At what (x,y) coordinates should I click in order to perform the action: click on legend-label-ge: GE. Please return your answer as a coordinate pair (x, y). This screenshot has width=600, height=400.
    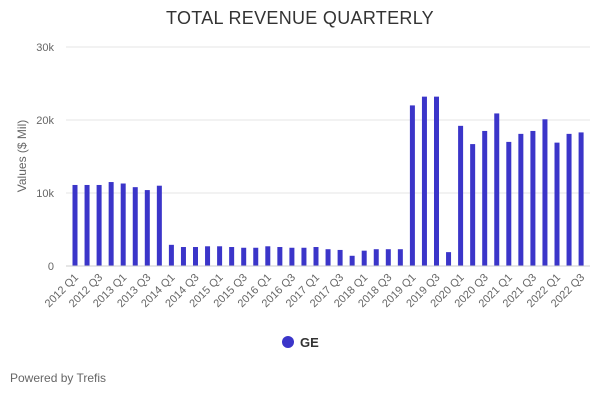
    Looking at the image, I should click on (309, 342).